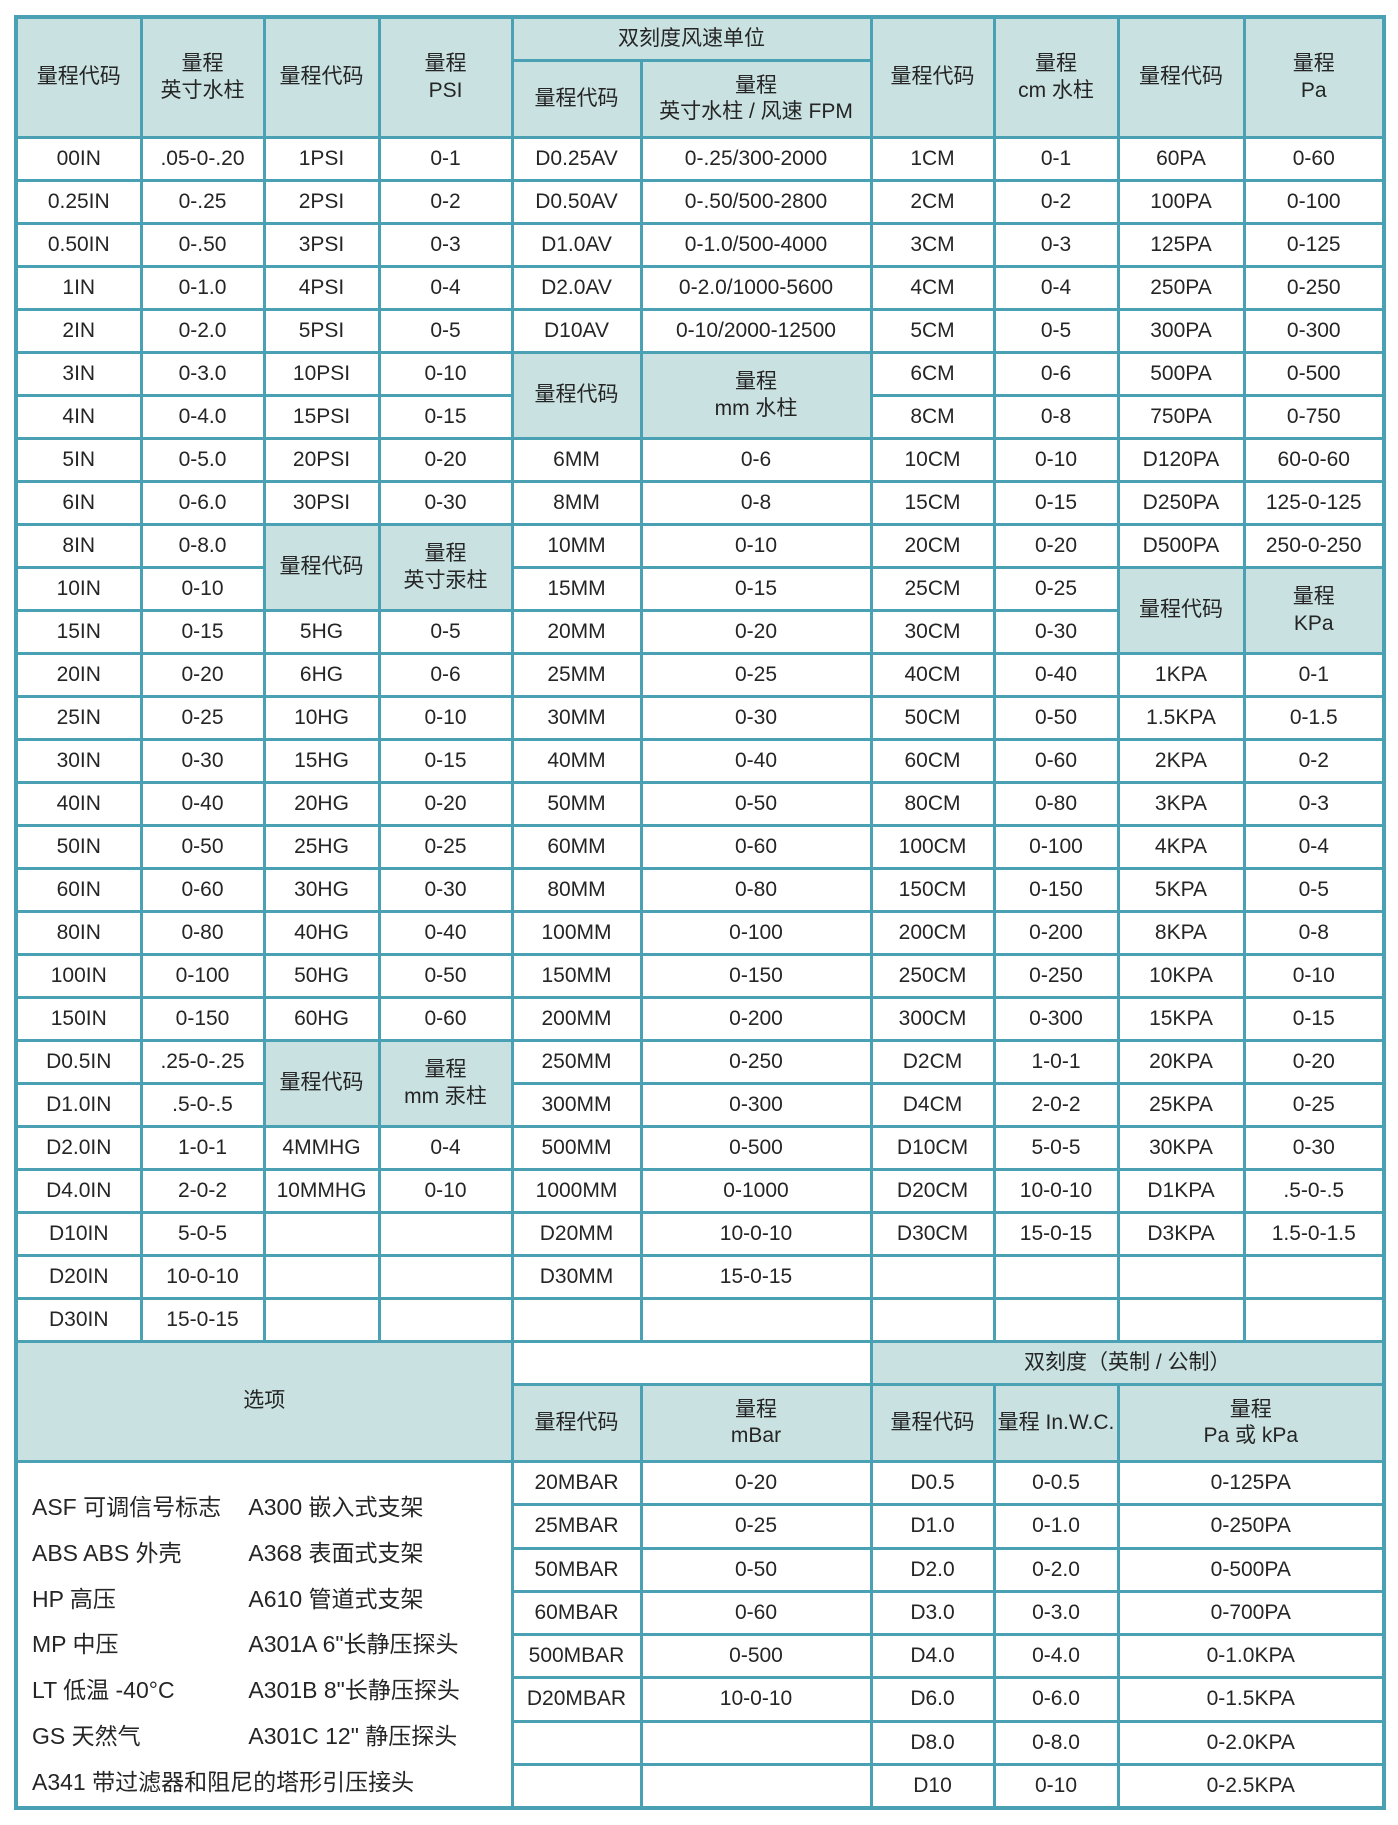  I want to click on data-cell: 0-2.0, so click(202, 331).